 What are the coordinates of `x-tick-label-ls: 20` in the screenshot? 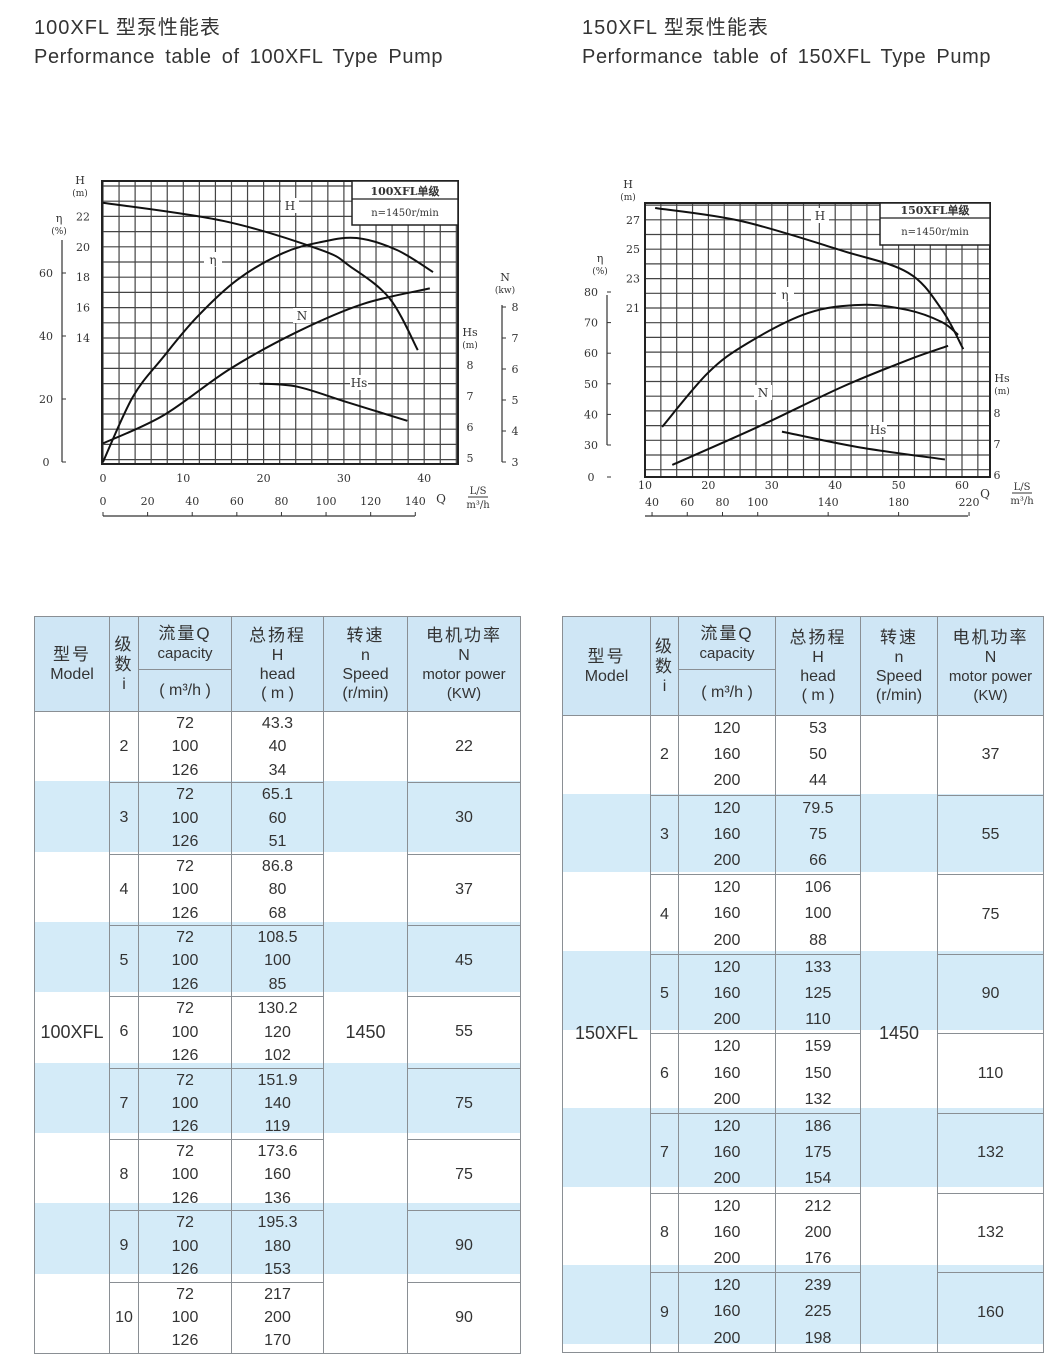 It's located at (708, 485).